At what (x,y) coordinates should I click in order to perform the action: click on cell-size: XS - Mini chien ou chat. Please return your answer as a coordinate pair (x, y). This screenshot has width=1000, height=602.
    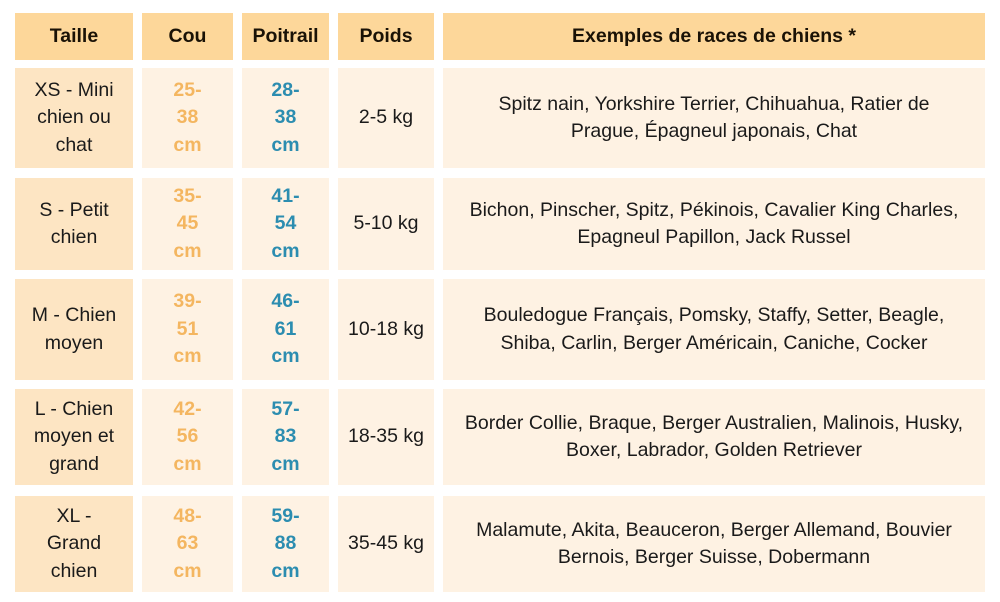
    Looking at the image, I should click on (74, 118).